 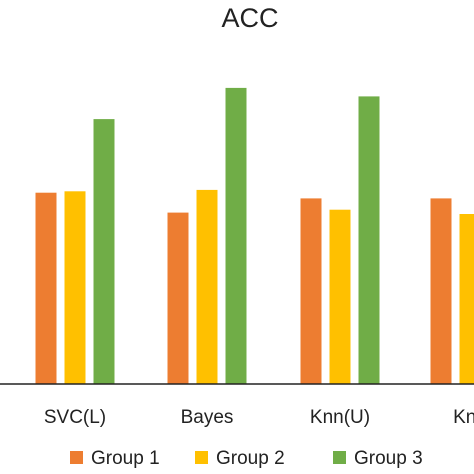 I want to click on bar-svc-l--group-2, so click(x=75, y=287).